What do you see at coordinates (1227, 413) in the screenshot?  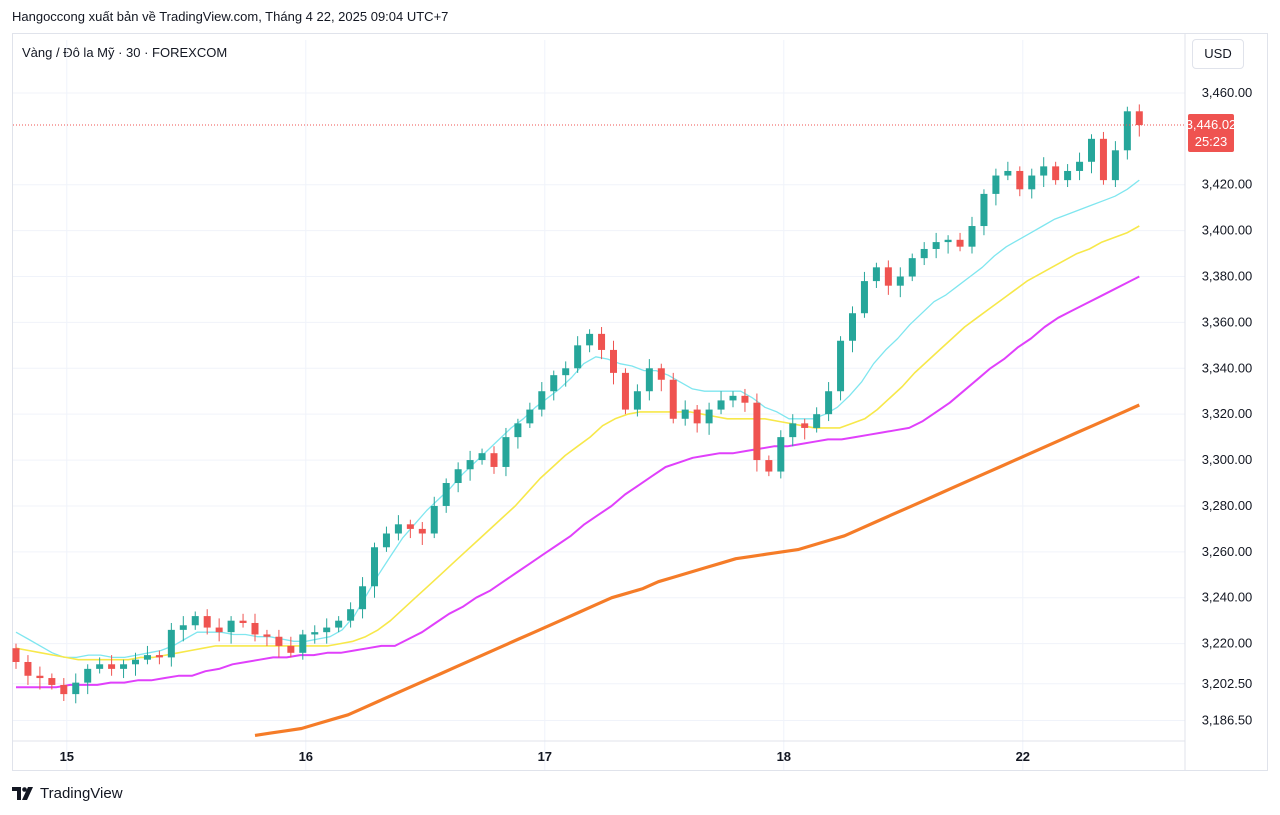 I see `price-tick-label: 3,320.00` at bounding box center [1227, 413].